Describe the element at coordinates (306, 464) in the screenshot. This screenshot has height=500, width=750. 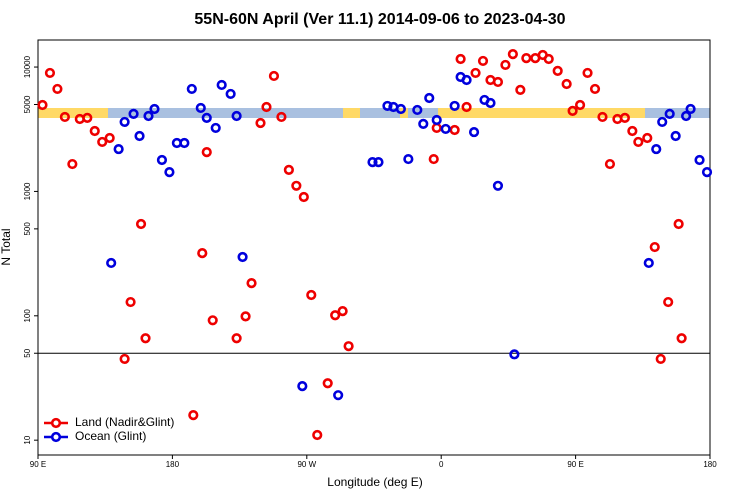
I see `x-tick-label: 90 W` at that location.